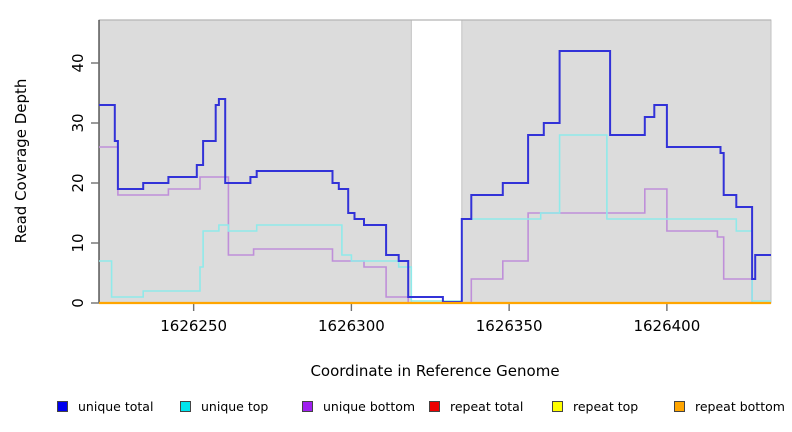  Describe the element at coordinates (116, 406) in the screenshot. I see `legend-label: unique total` at that location.